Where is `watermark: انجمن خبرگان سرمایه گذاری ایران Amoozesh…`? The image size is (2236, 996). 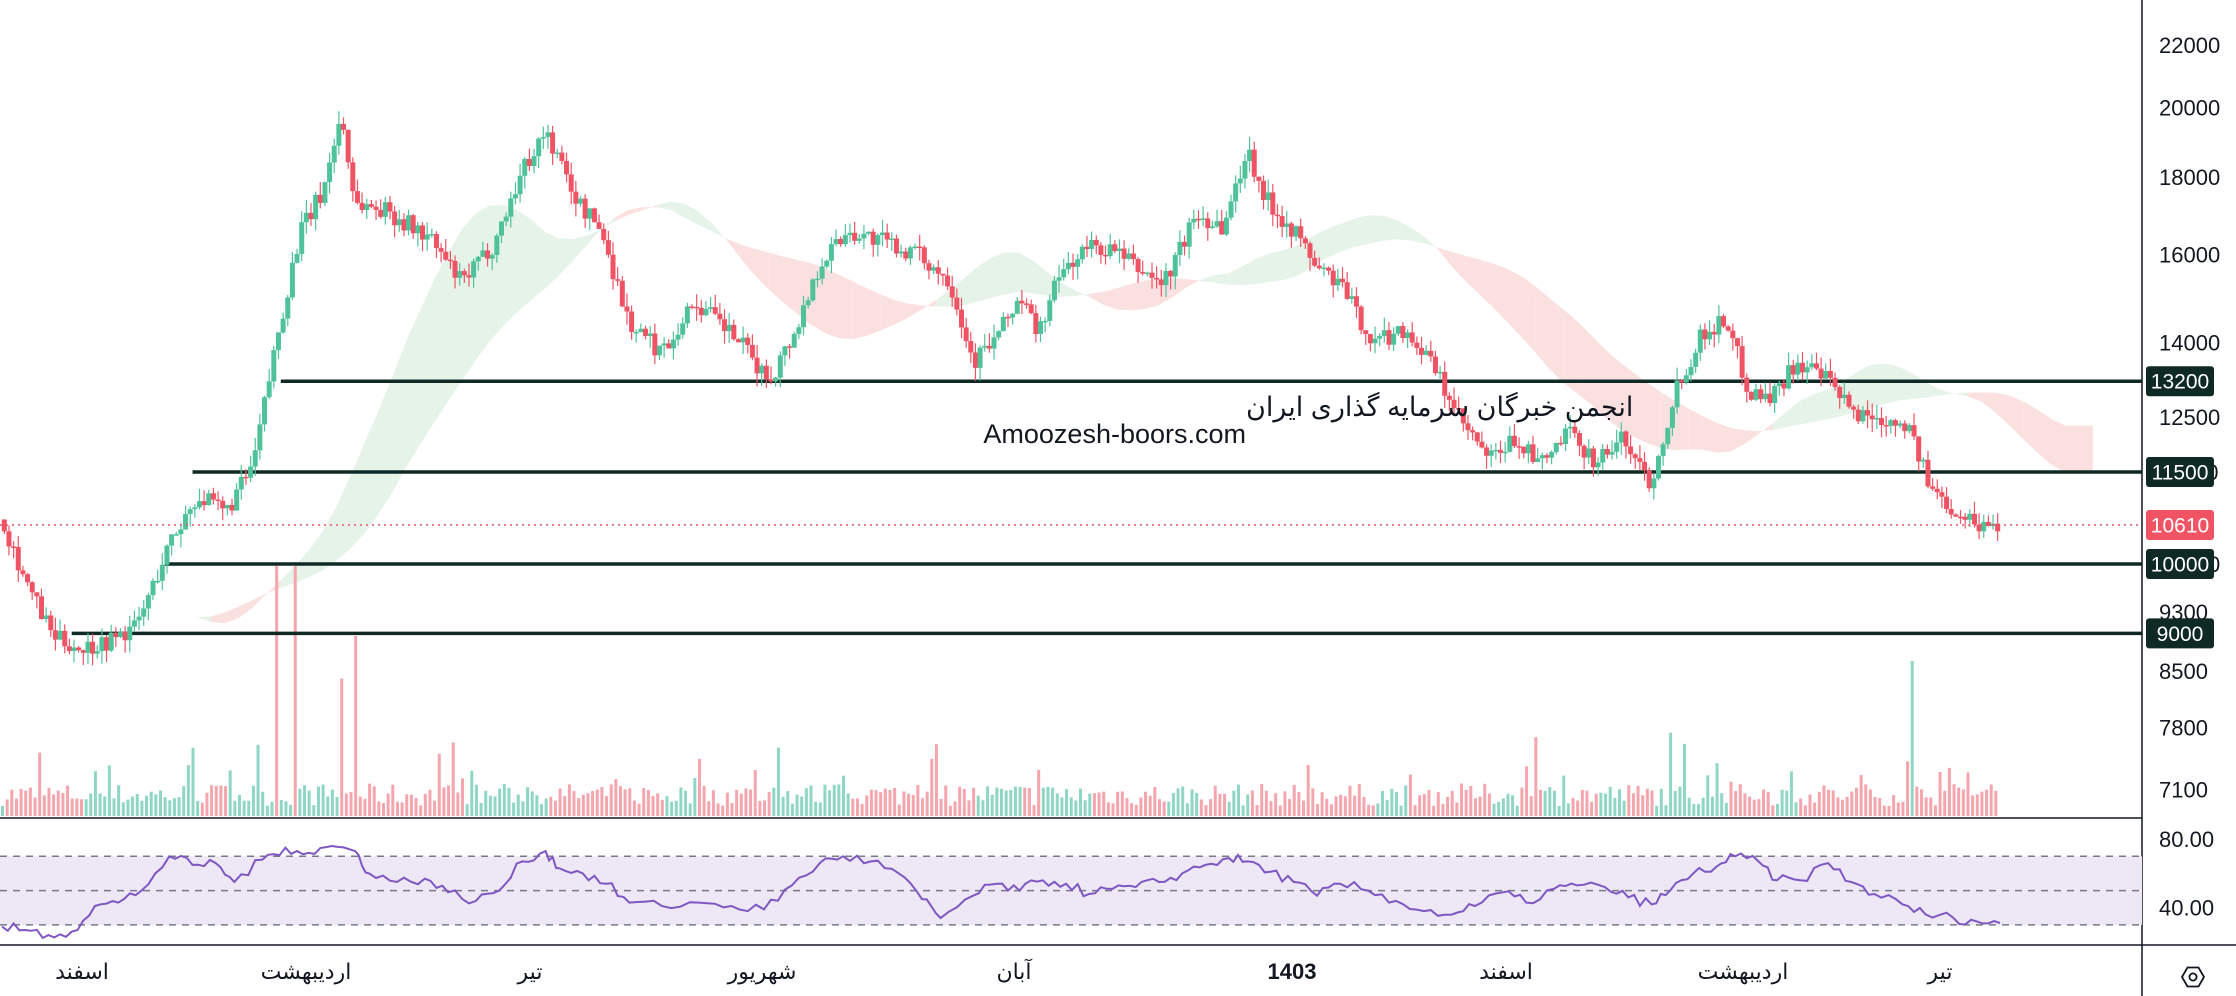
watermark: انجمن خبرگان سرمایه گذاری ایران Amoozesh… is located at coordinates (1308, 420).